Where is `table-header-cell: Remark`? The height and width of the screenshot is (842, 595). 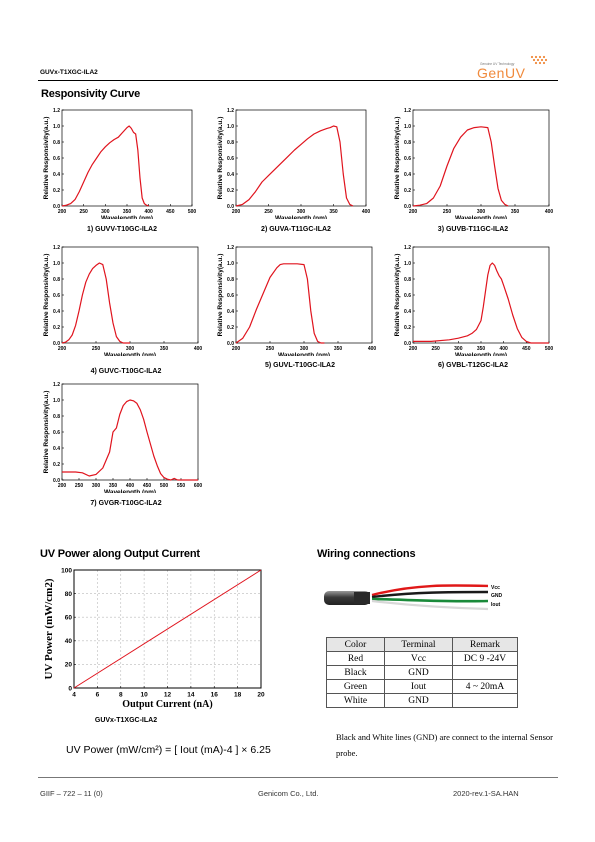
table-header-cell: Remark is located at coordinates (485, 644).